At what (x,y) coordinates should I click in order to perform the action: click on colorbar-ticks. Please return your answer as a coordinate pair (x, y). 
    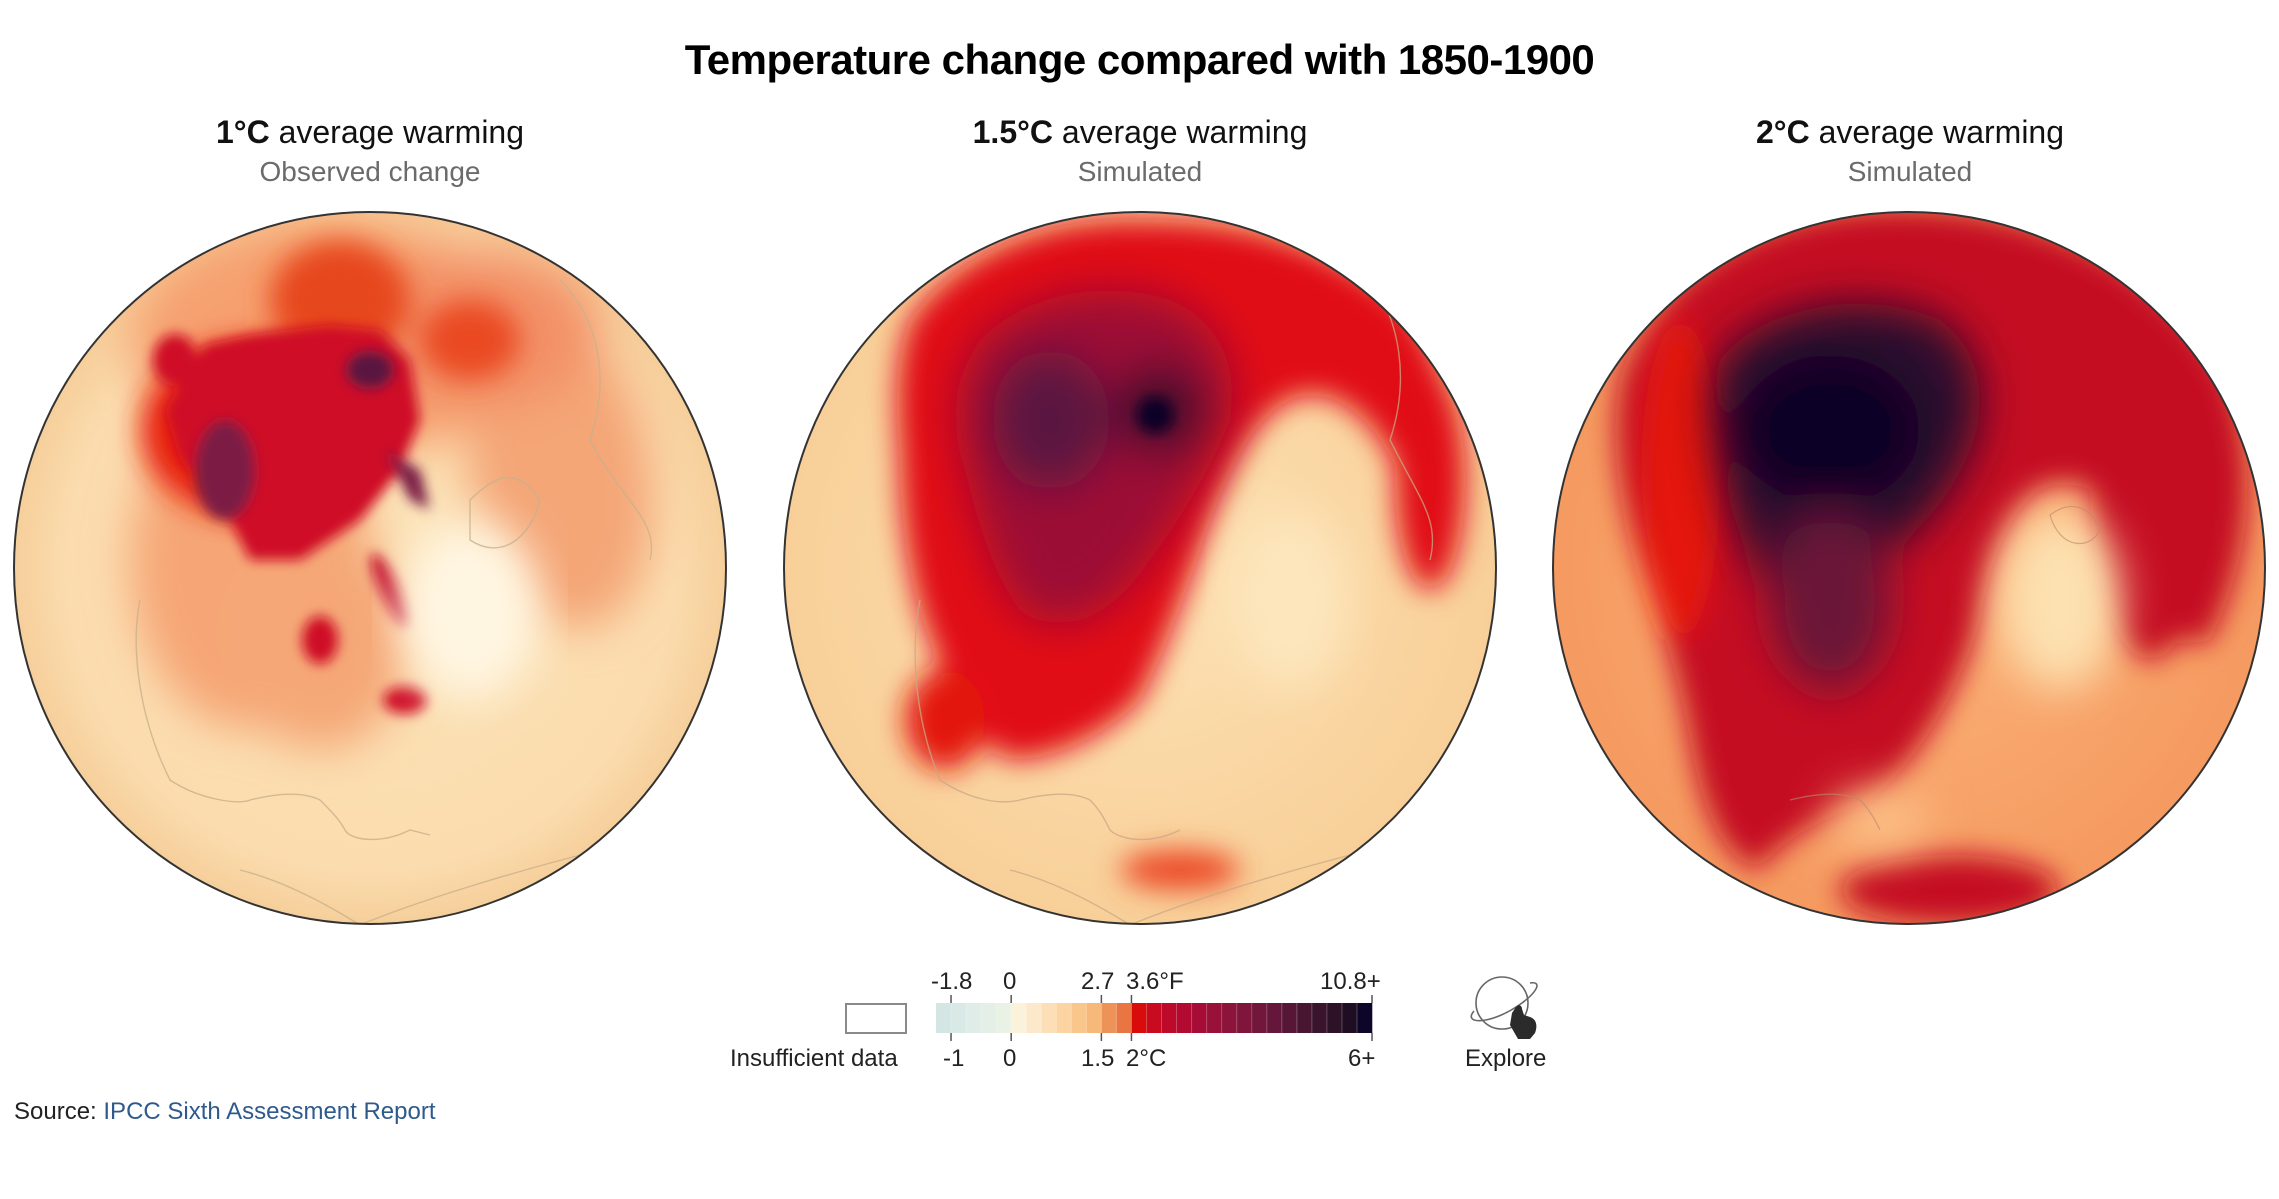
    Looking at the image, I should click on (1161, 1018).